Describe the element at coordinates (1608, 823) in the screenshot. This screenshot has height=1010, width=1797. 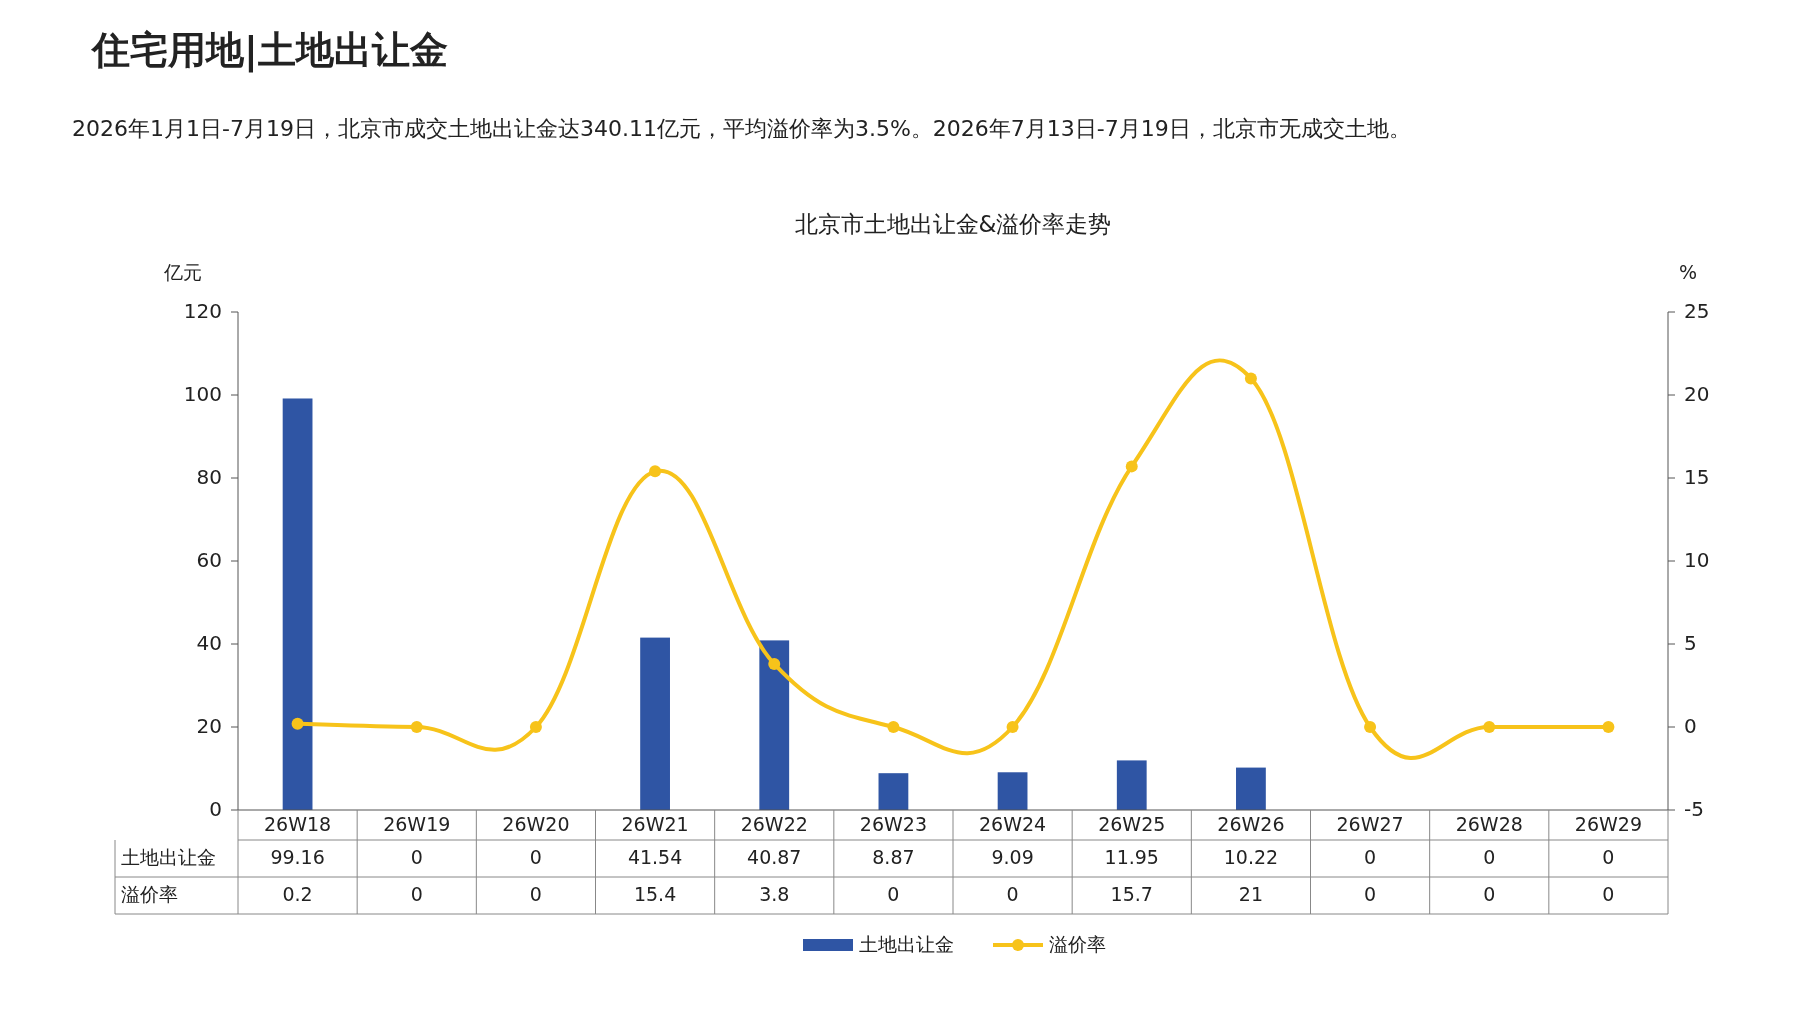
I see `x-tick-label: 26W29` at that location.